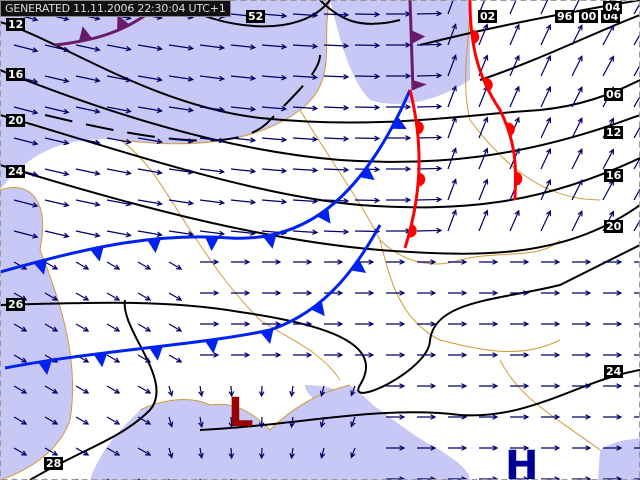  I want to click on trough-line, so click(182, 98).